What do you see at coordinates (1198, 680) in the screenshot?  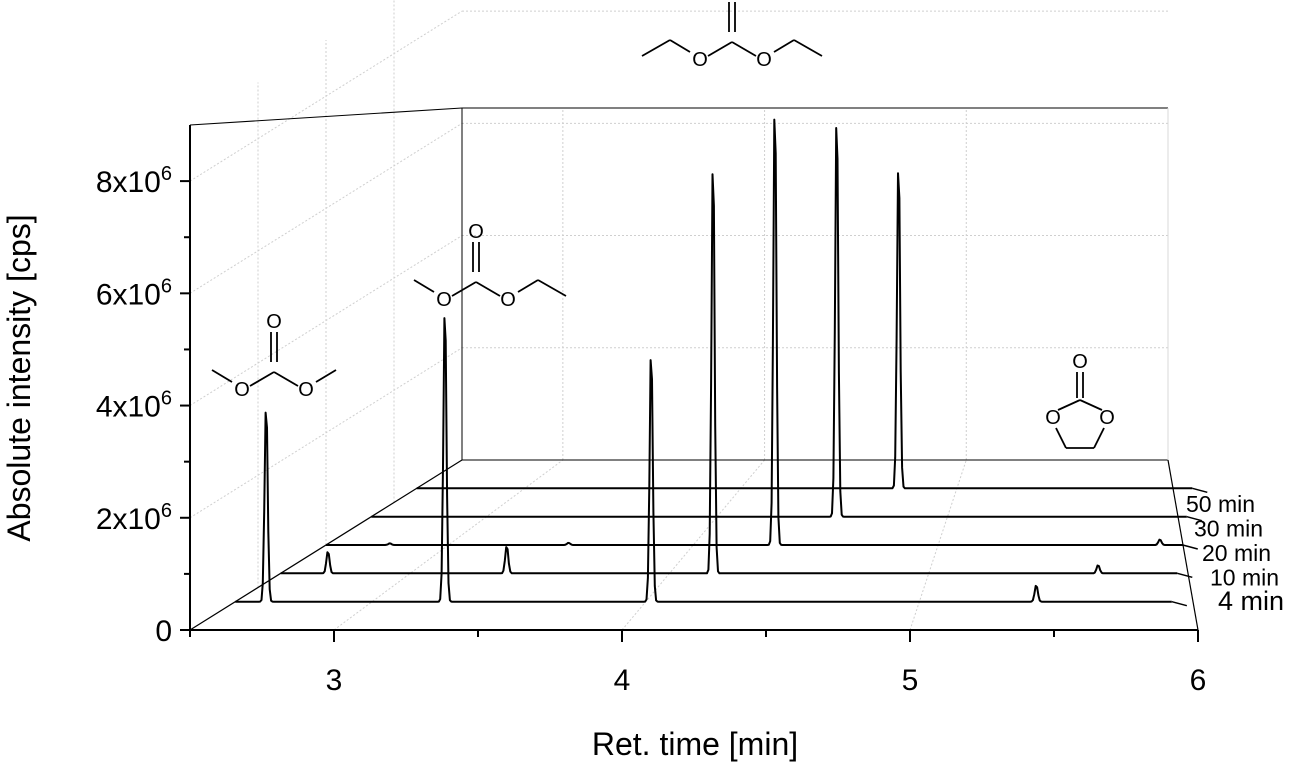 I see `x-tick-label: 6` at bounding box center [1198, 680].